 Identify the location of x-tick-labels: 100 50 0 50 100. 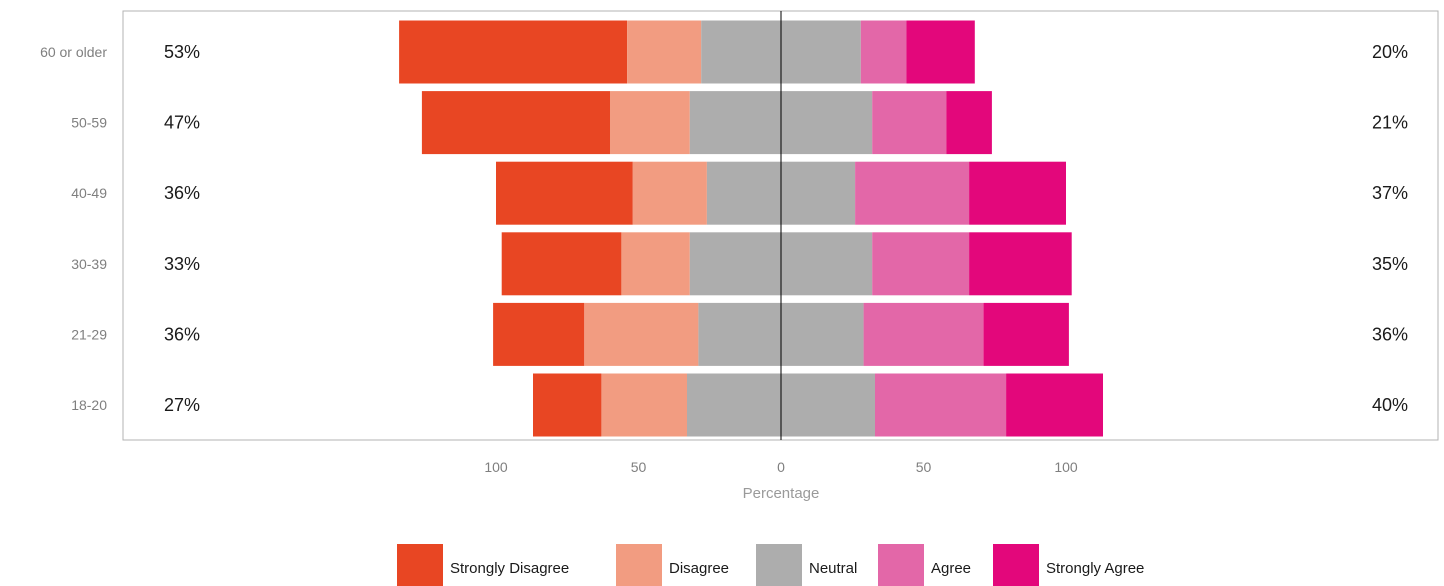
(781, 467).